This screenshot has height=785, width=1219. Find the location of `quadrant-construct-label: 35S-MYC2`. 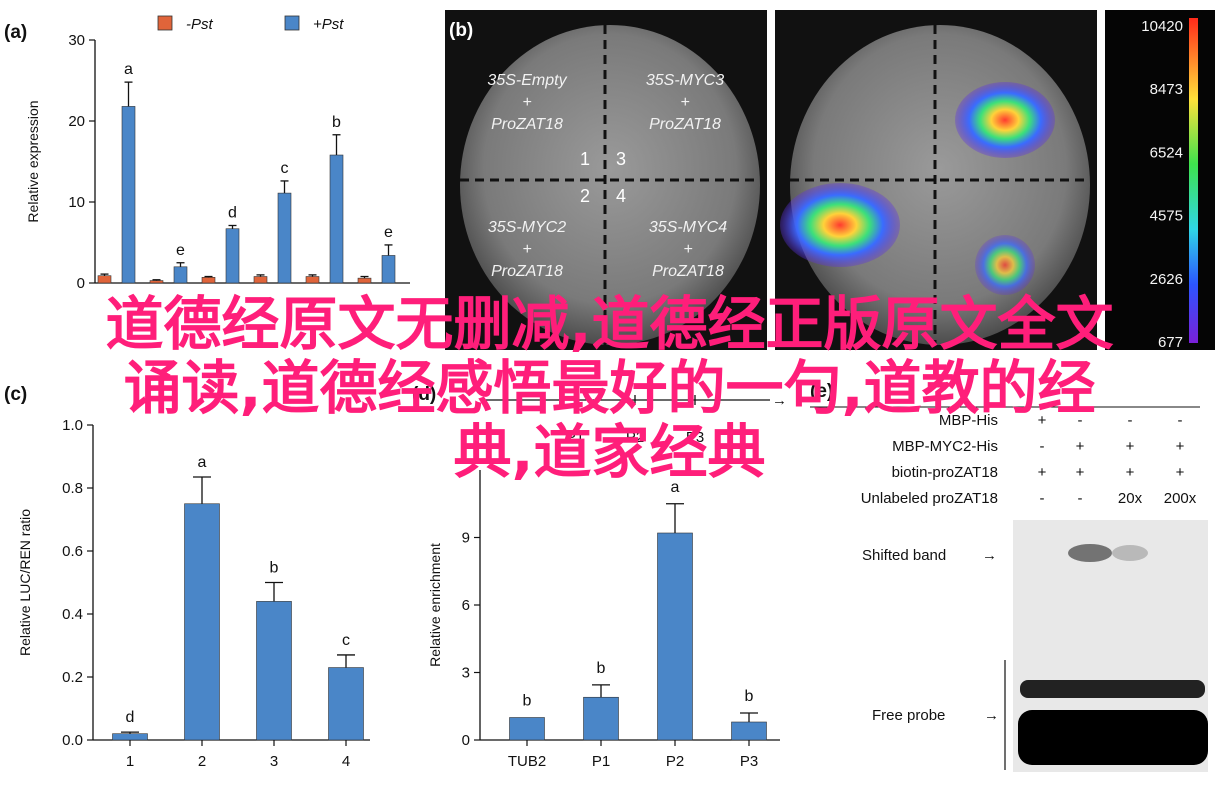

quadrant-construct-label: 35S-MYC2 is located at coordinates (527, 227).